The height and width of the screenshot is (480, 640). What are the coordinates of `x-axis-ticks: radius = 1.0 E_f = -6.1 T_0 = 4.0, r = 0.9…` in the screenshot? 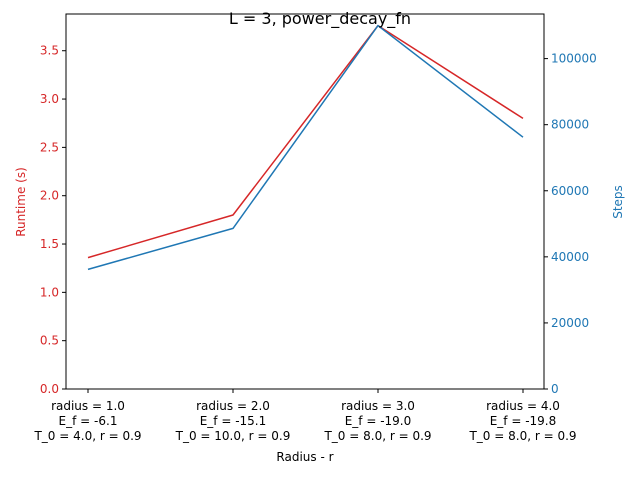 It's located at (305, 416).